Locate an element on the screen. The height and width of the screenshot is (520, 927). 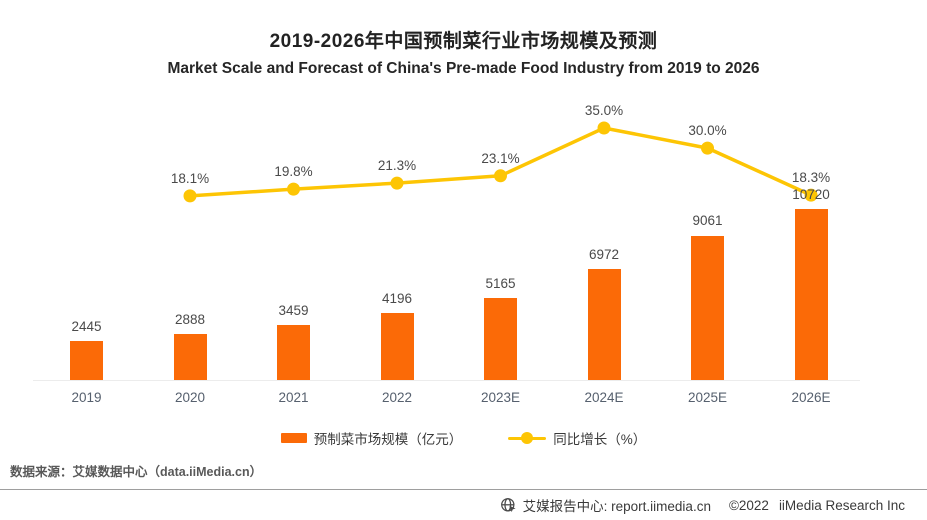
growth-value-label: 23.1% is located at coordinates (500, 158).